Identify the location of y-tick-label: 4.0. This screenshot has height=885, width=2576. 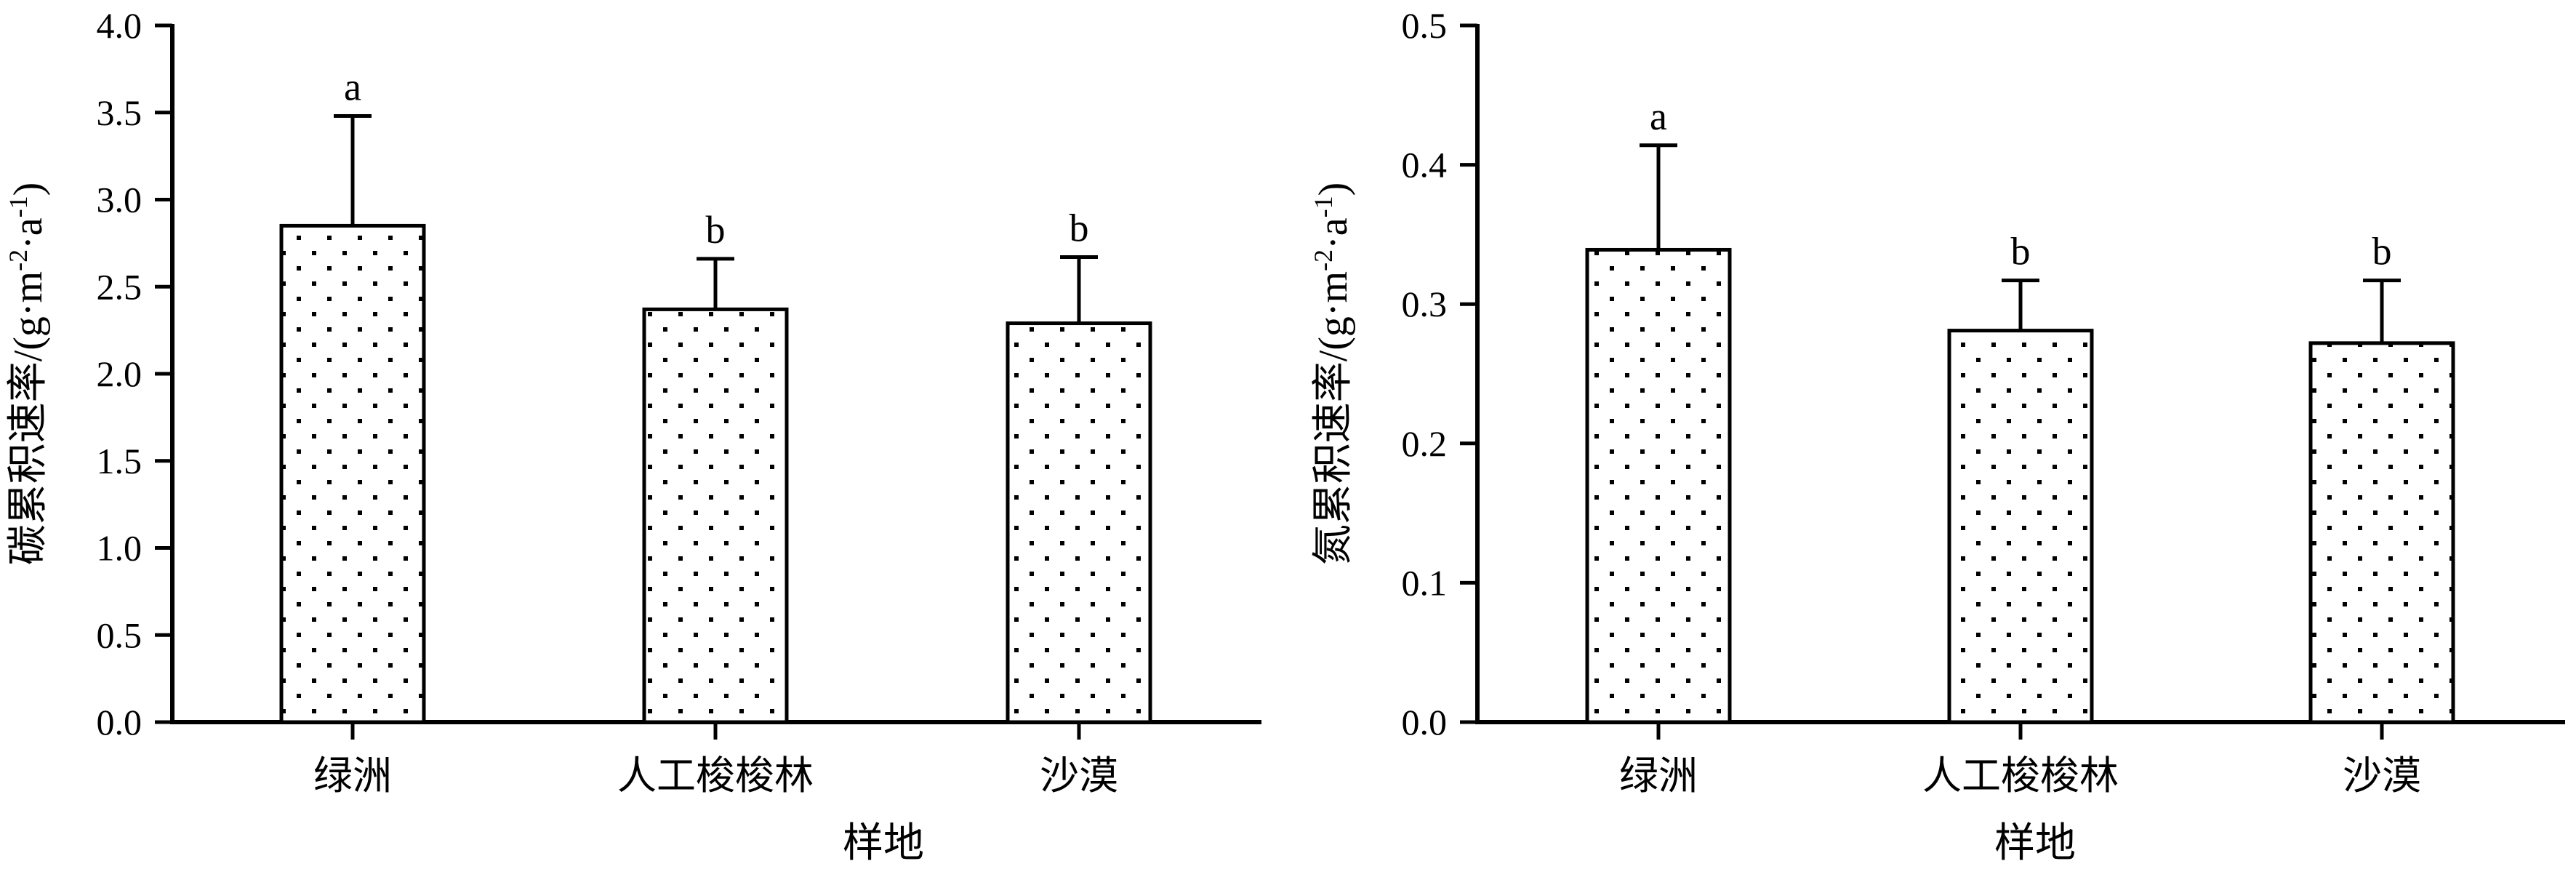
(120, 25).